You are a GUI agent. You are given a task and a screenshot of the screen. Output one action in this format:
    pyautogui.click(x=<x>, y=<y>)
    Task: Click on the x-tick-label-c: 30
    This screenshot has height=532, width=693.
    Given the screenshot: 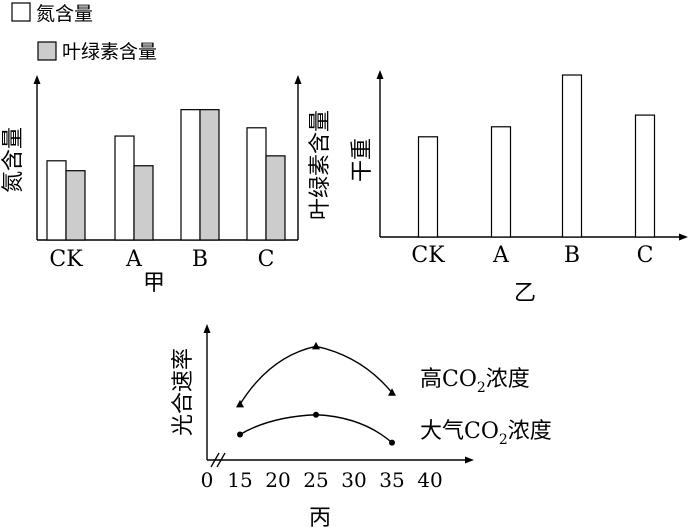 What is the action you would take?
    pyautogui.click(x=353, y=480)
    